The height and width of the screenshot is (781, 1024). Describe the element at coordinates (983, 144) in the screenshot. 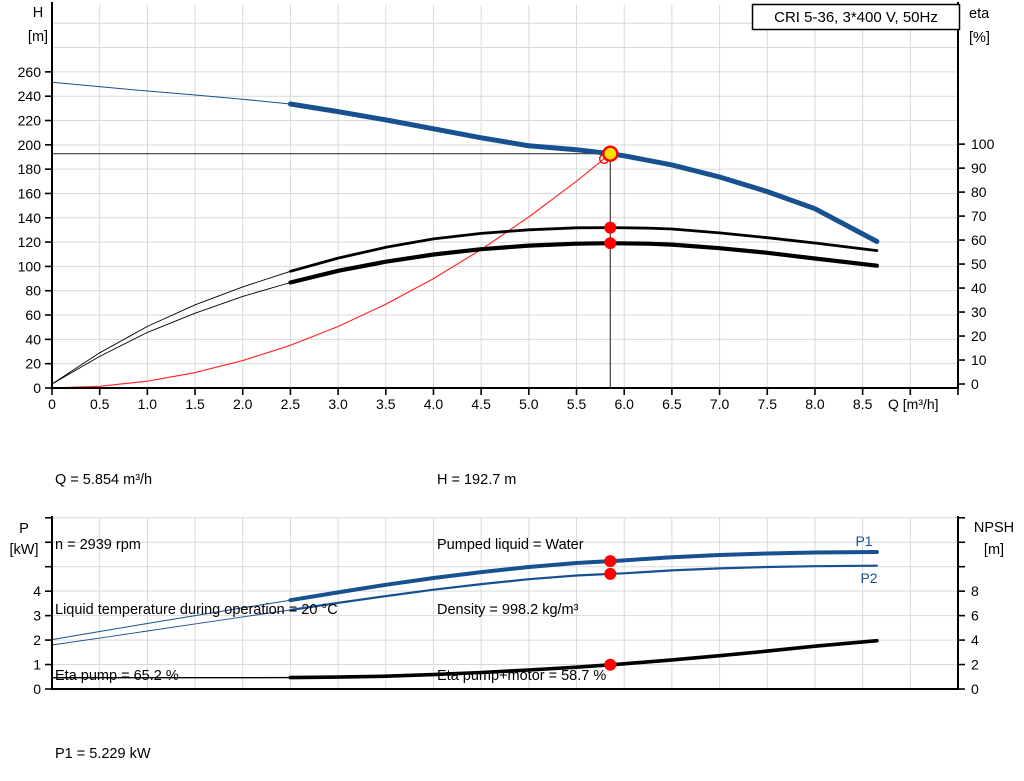

I see `right-tick-label: 100` at that location.